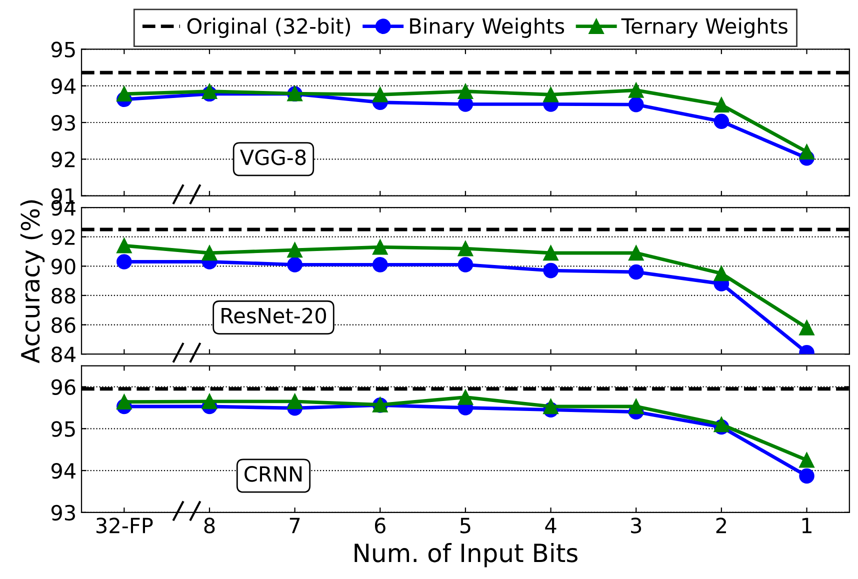  I want to click on x-tick-label: 4, so click(550, 526).